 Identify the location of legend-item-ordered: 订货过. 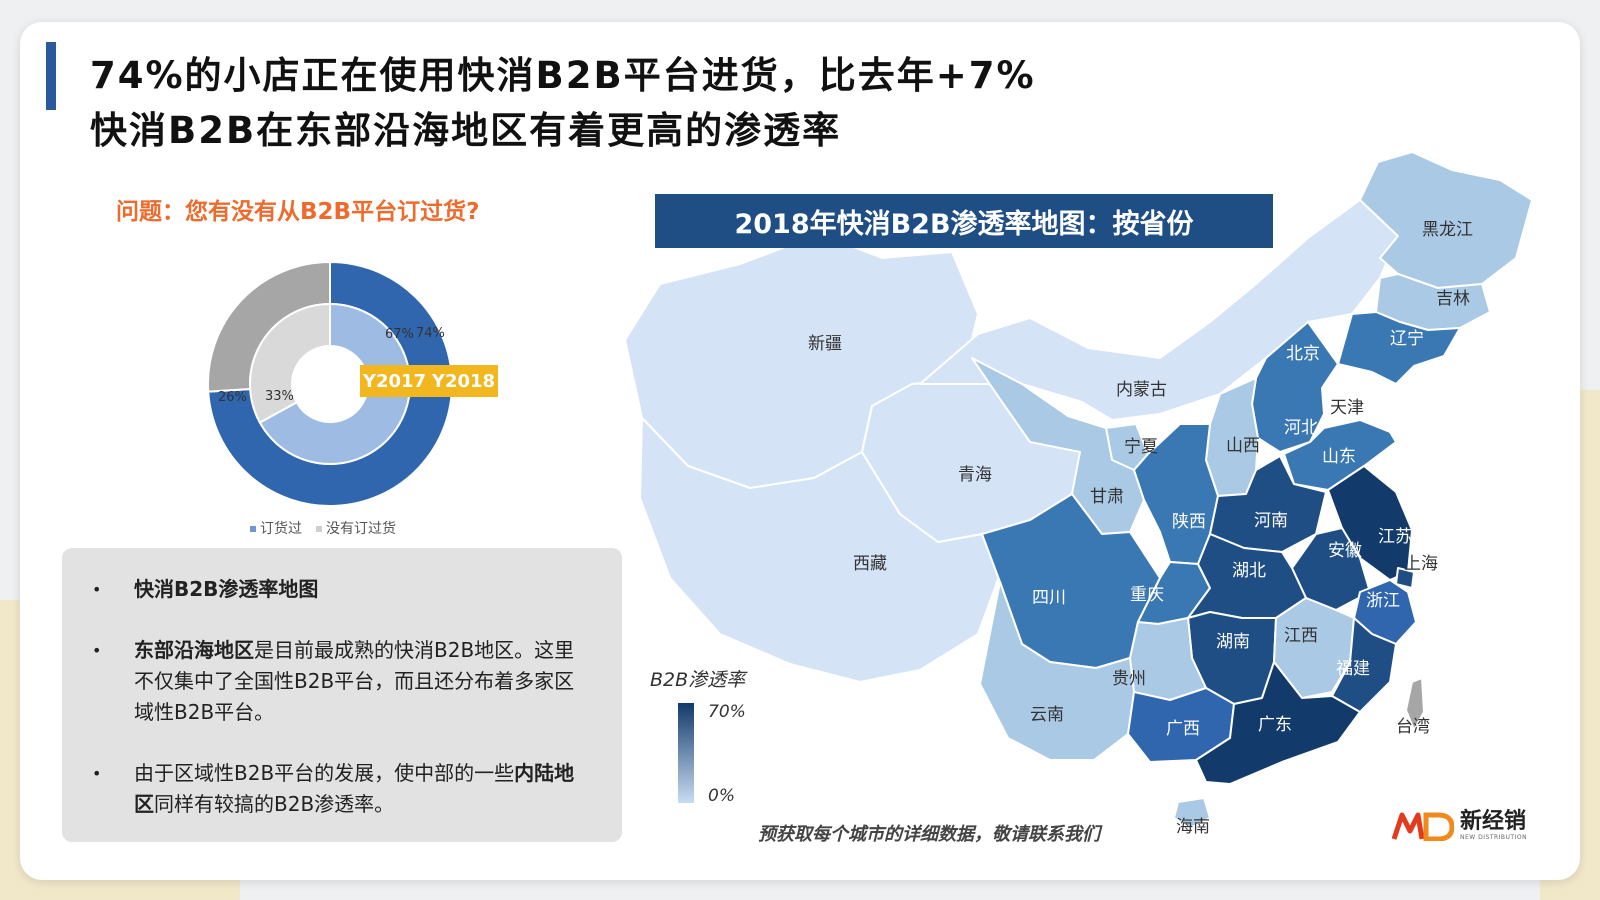
(276, 528).